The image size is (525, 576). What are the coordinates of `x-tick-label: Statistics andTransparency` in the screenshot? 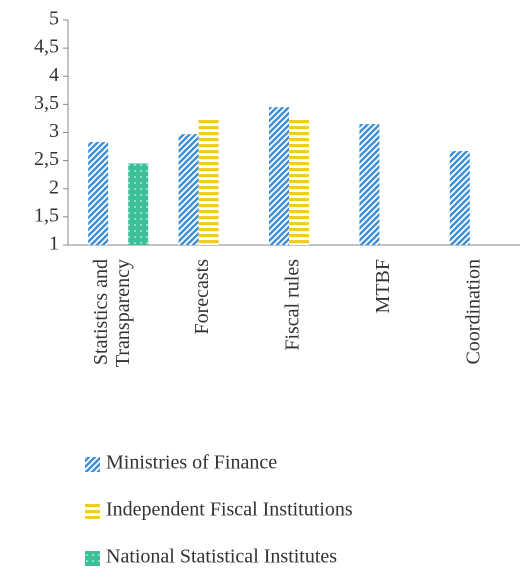 It's located at (112, 313).